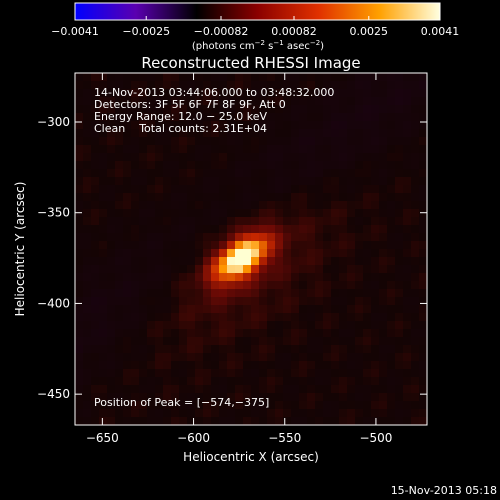 Image resolution: width=500 pixels, height=500 pixels. Describe the element at coordinates (190, 104) in the screenshot. I see `annotation-detectors: Detectors: 3F 5F 6F 7F 8F 9F, Att 0` at that location.